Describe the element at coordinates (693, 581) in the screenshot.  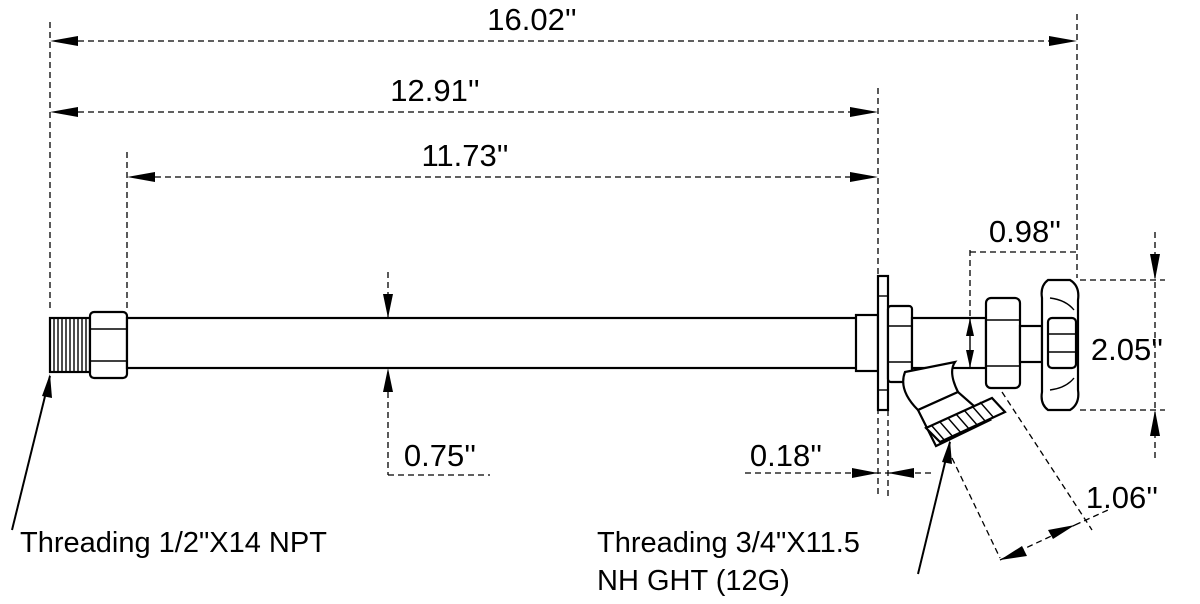
I see `outlet-thread-note-line2: NH GHT (12G)` at that location.